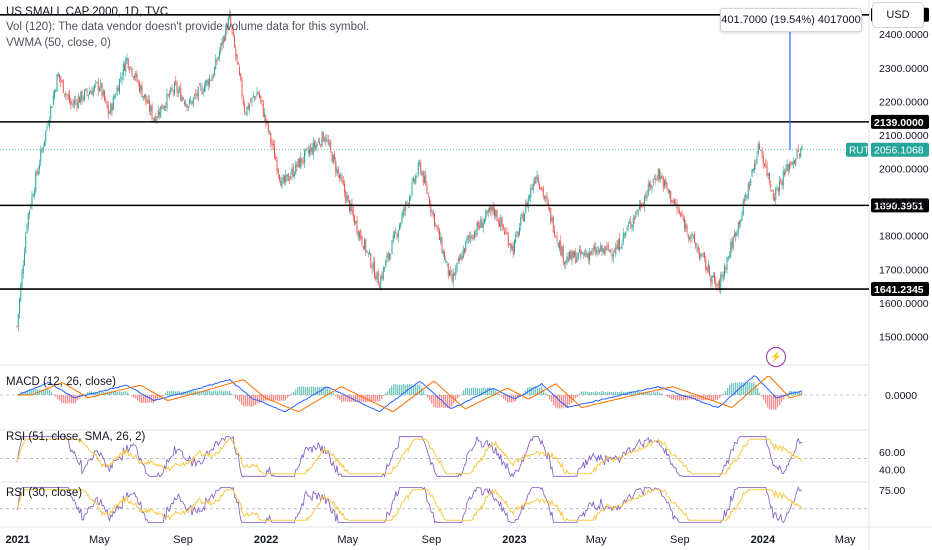 This screenshot has width=932, height=550. I want to click on macd-label: MACD (12, 26, close), so click(61, 382).